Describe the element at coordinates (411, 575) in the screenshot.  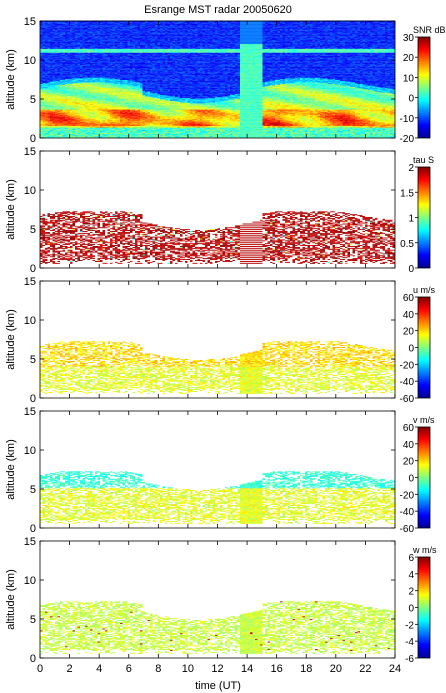
I see `colorbar-tick-label: 4` at that location.